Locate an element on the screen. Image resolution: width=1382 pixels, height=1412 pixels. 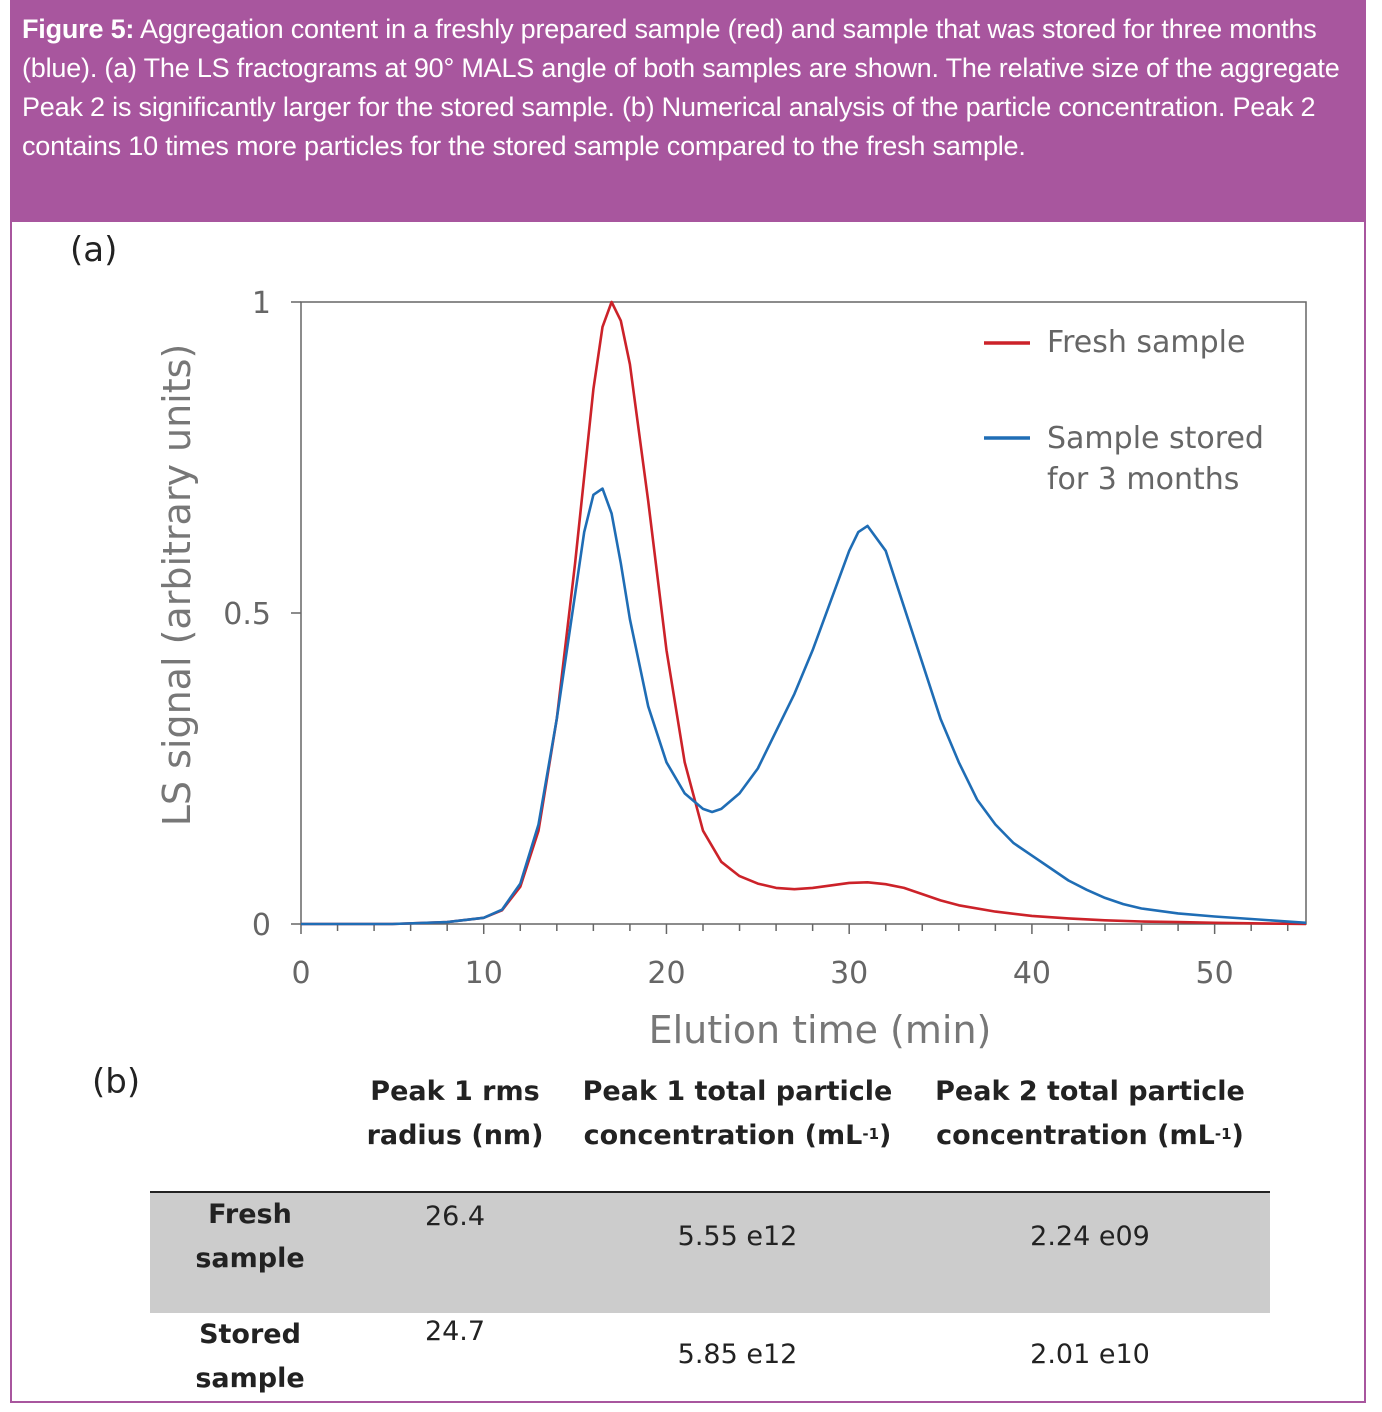
row-header: Fresh sample is located at coordinates (250, 1236).